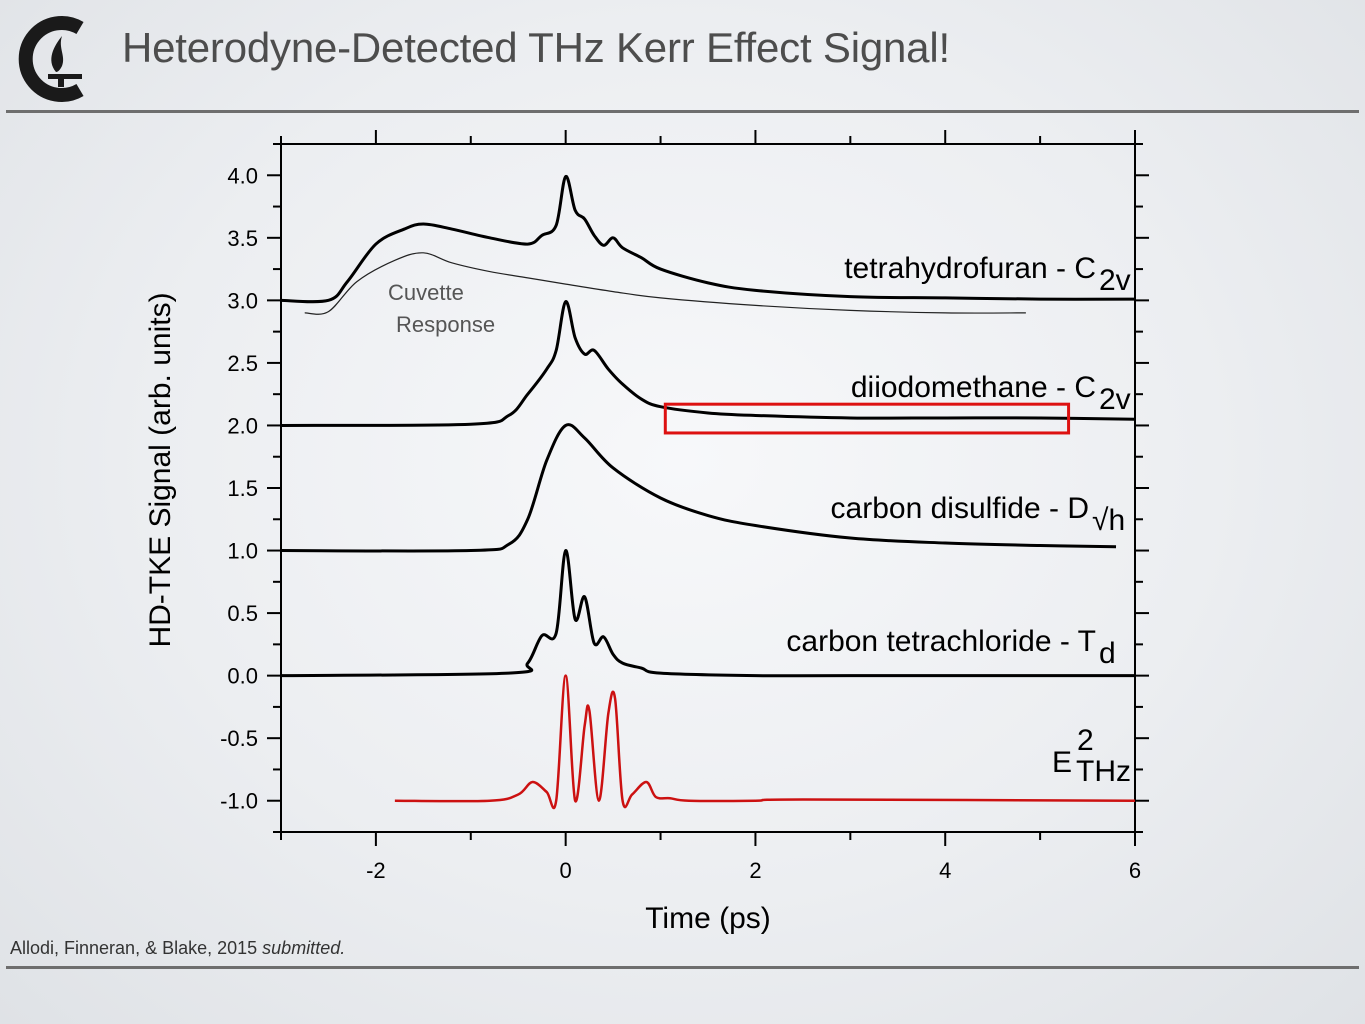 The height and width of the screenshot is (1024, 1365). Describe the element at coordinates (242, 238) in the screenshot. I see `y-tick-label: 3.5` at that location.